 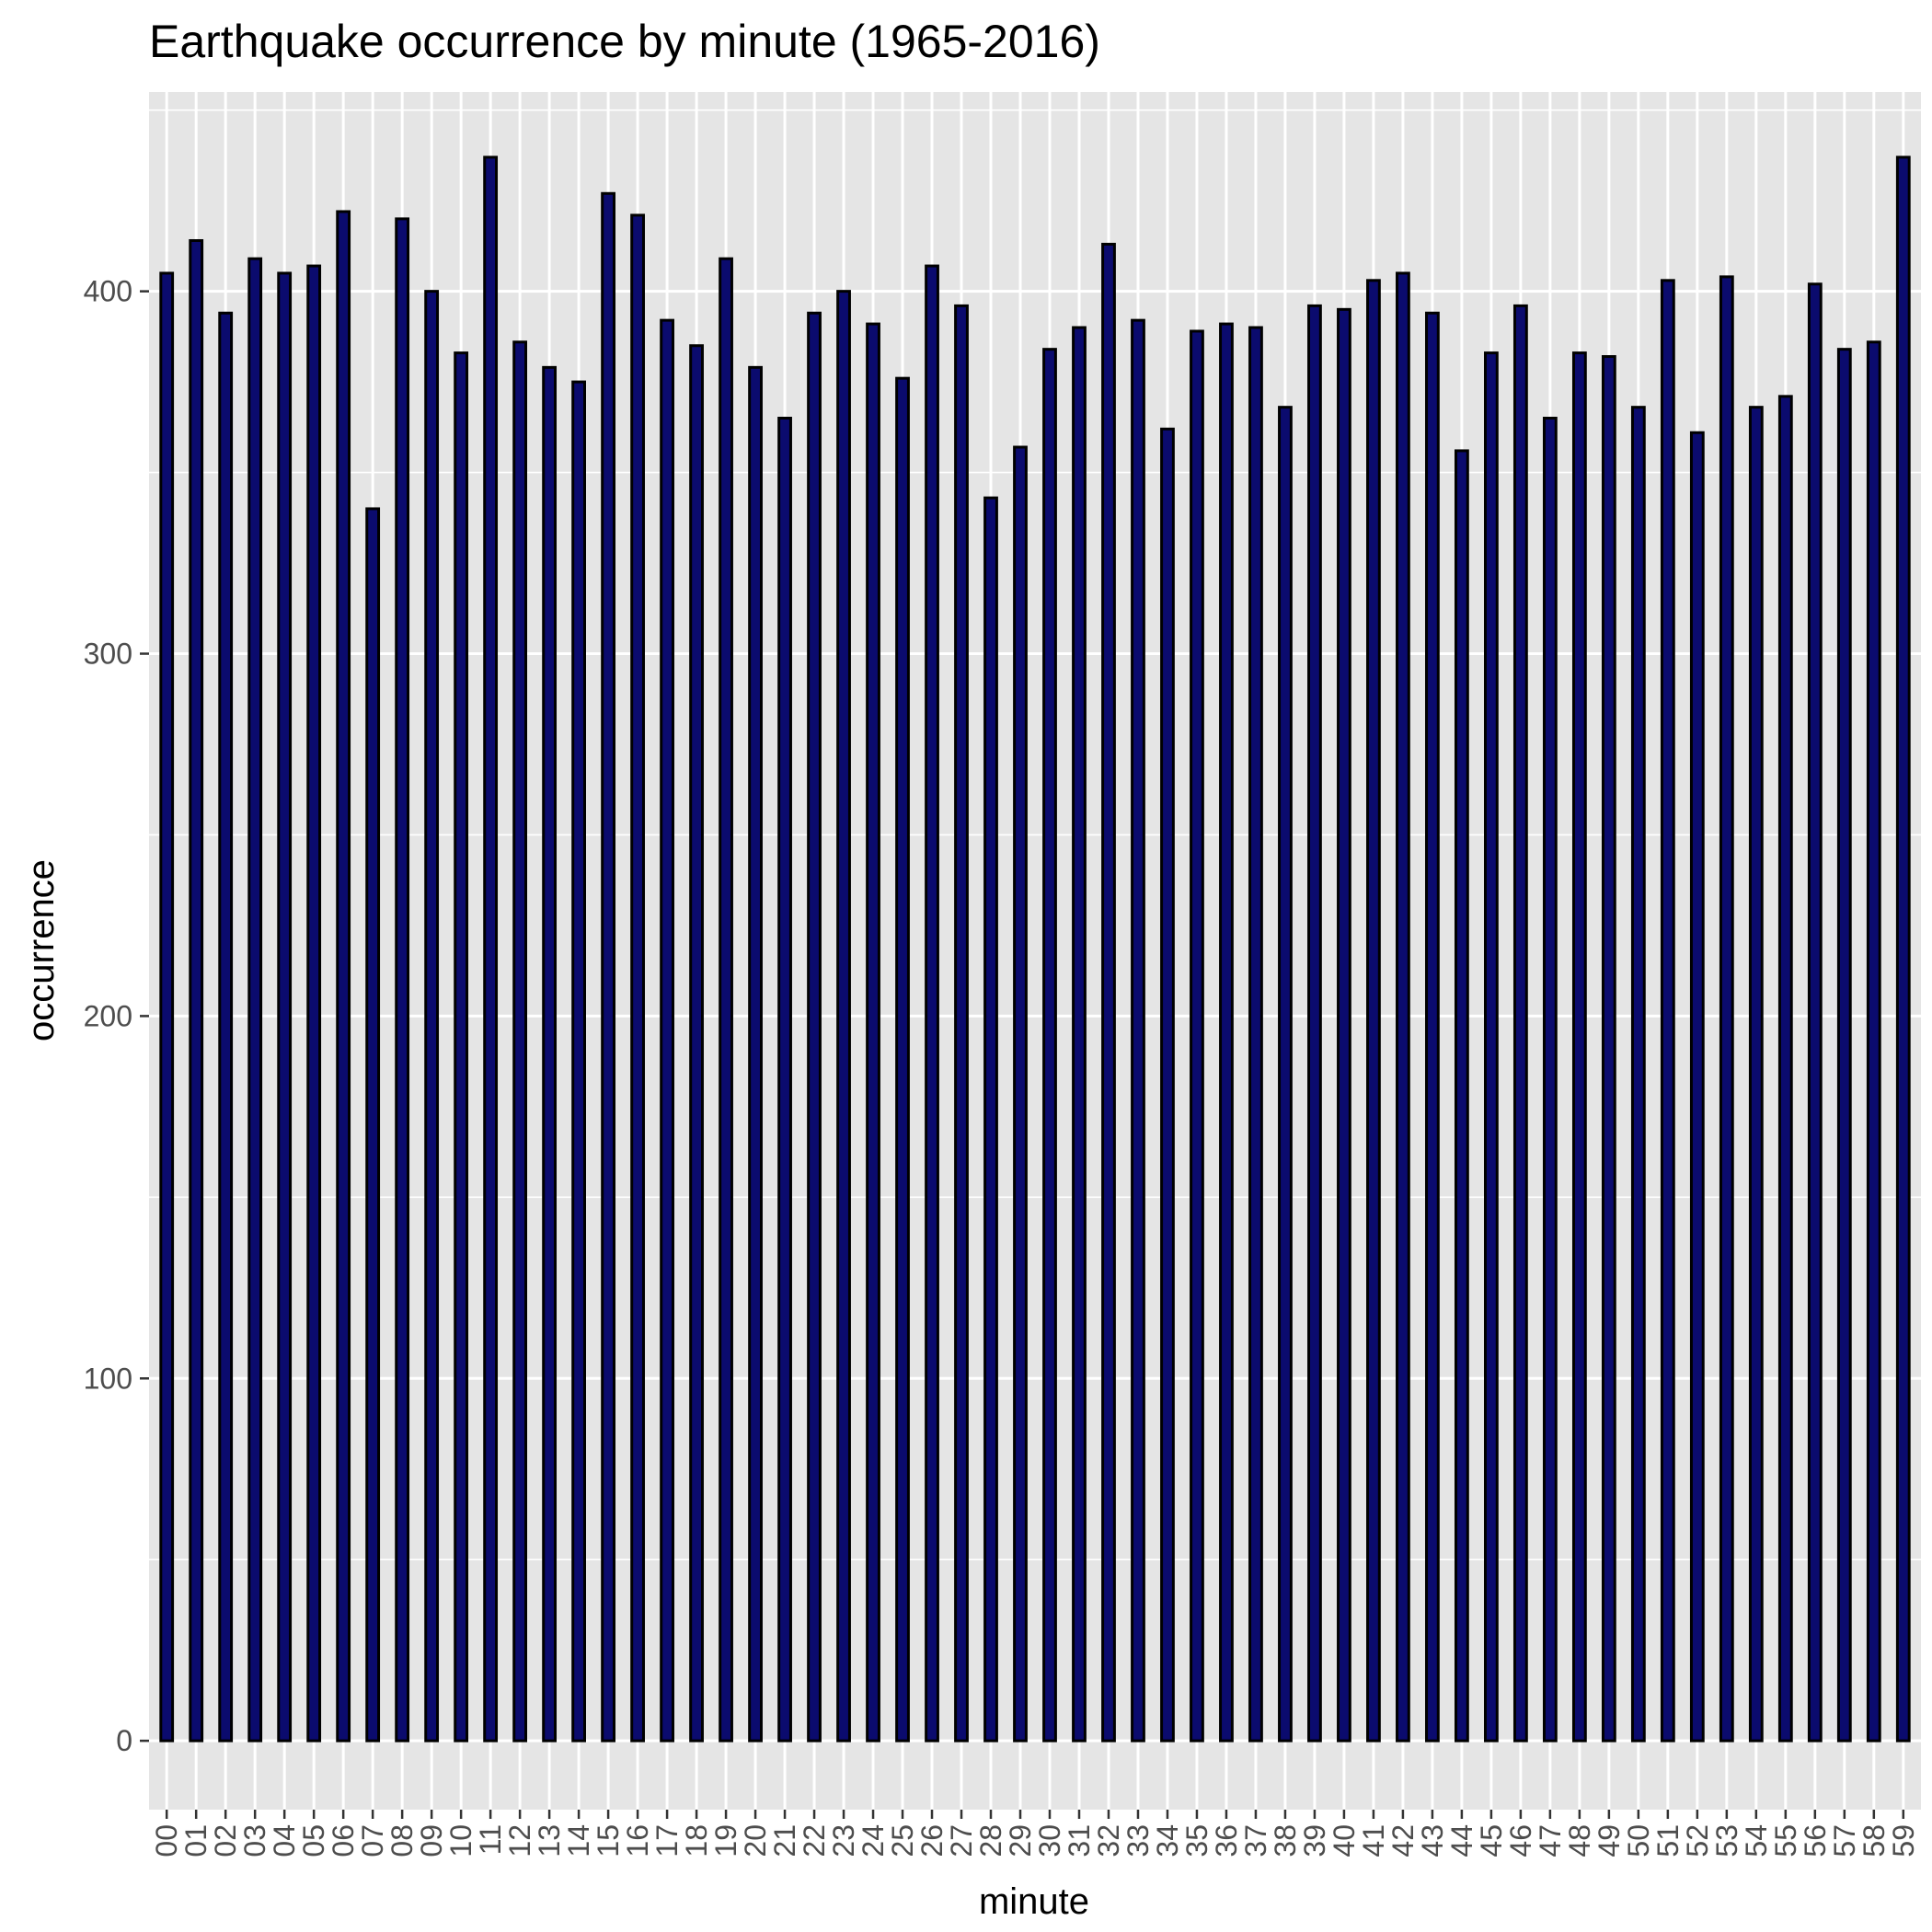 I want to click on x-tick-label: 39, so click(x=1314, y=1840).